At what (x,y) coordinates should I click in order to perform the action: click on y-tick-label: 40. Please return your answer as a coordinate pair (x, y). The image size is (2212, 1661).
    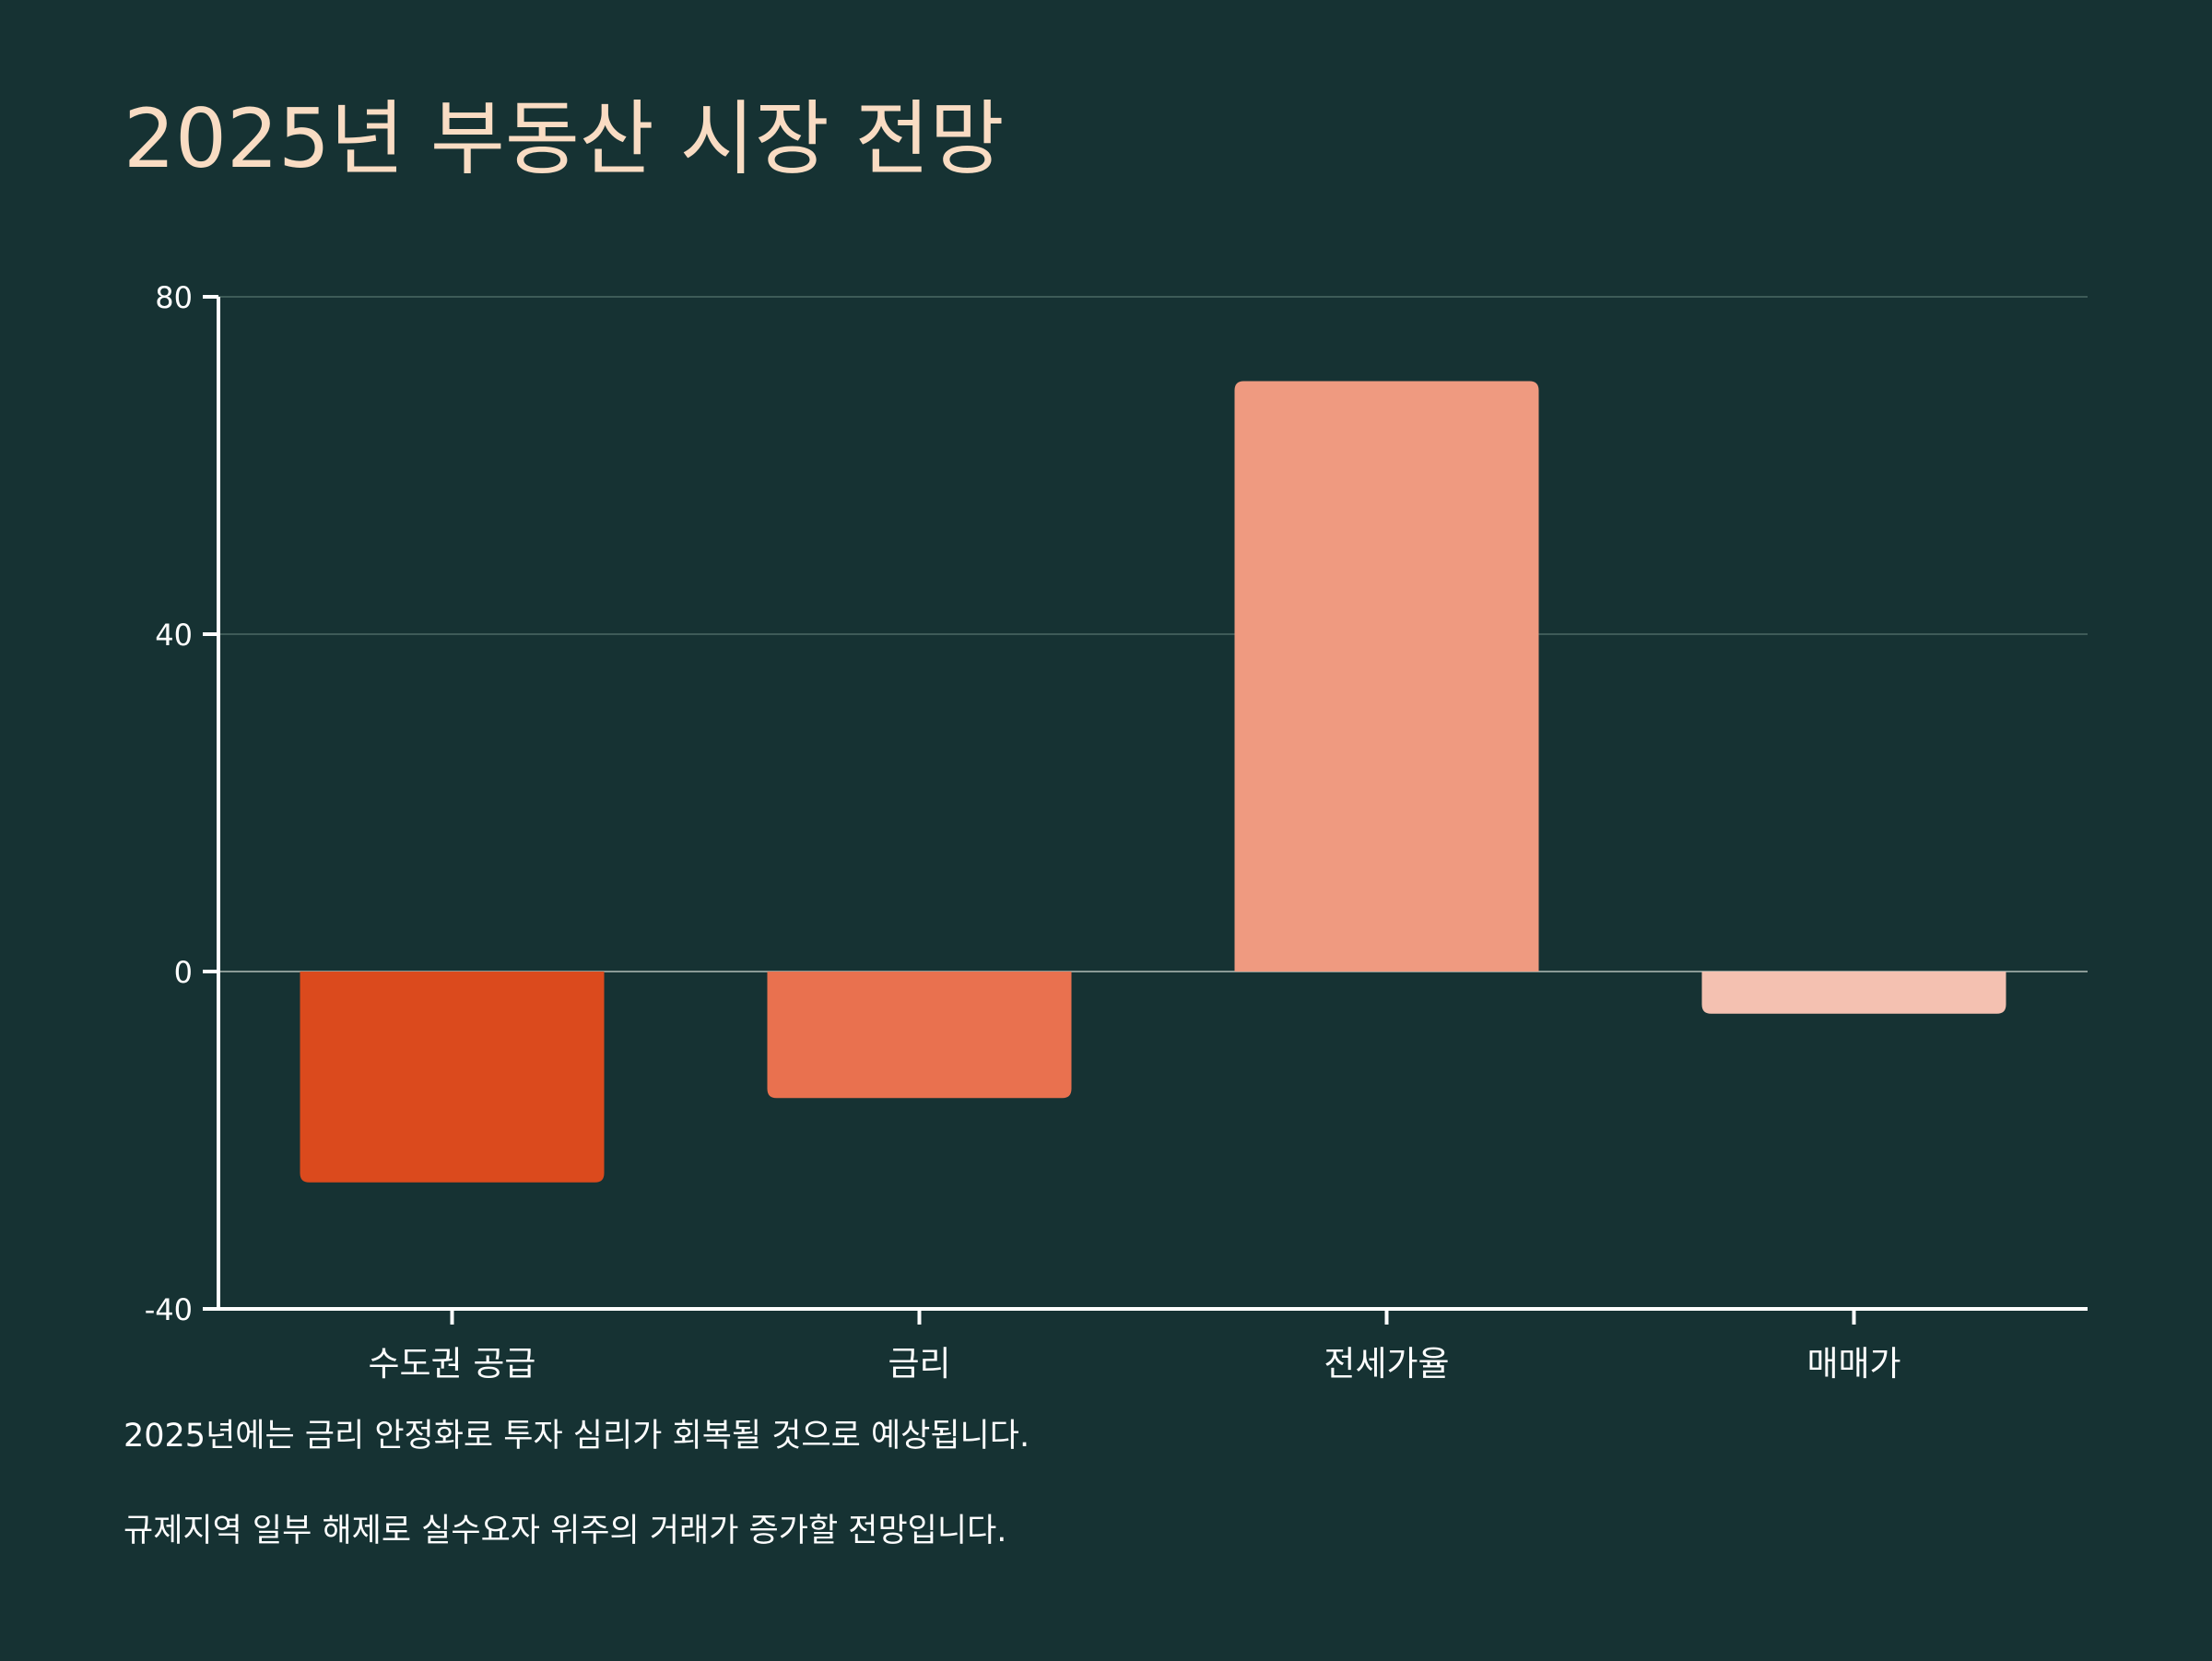
    Looking at the image, I should click on (174, 635).